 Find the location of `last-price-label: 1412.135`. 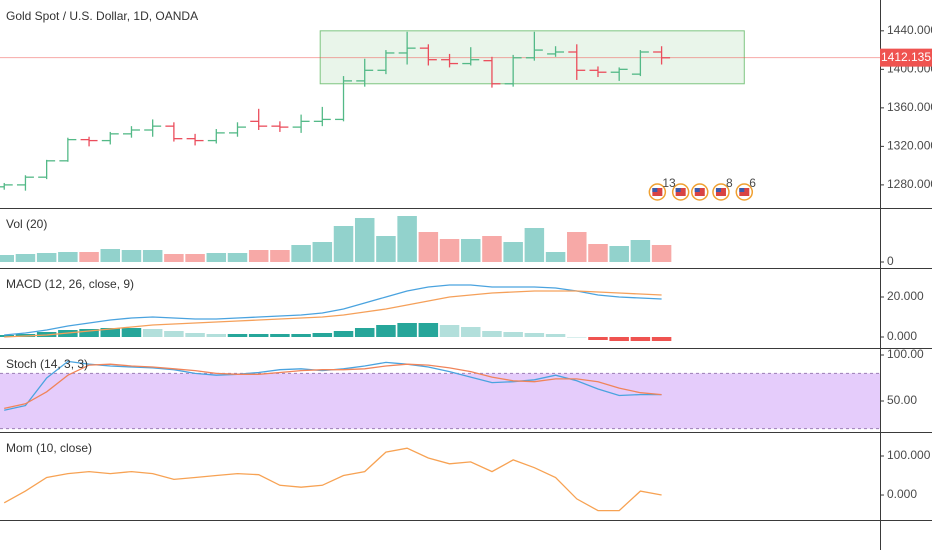

last-price-label: 1412.135 is located at coordinates (906, 57).